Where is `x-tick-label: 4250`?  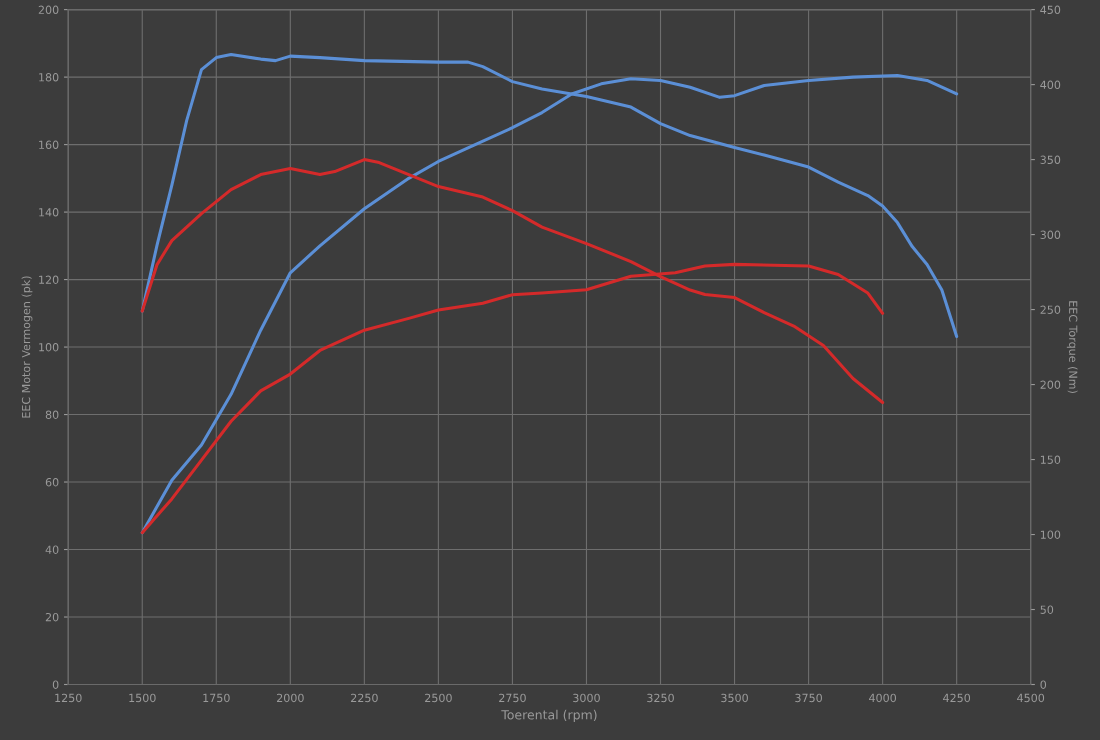
x-tick-label: 4250 is located at coordinates (957, 698).